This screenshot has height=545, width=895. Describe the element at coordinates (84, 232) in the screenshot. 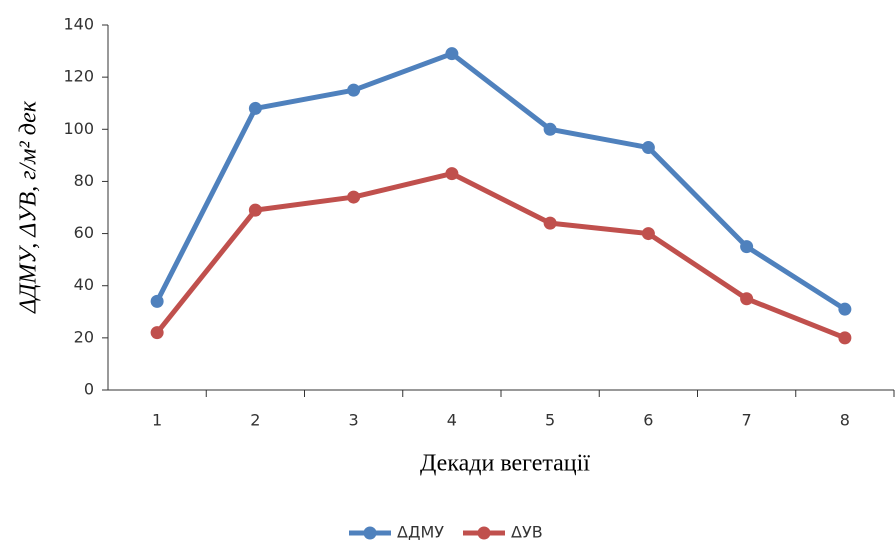

I see `y-tick-label: 60` at that location.